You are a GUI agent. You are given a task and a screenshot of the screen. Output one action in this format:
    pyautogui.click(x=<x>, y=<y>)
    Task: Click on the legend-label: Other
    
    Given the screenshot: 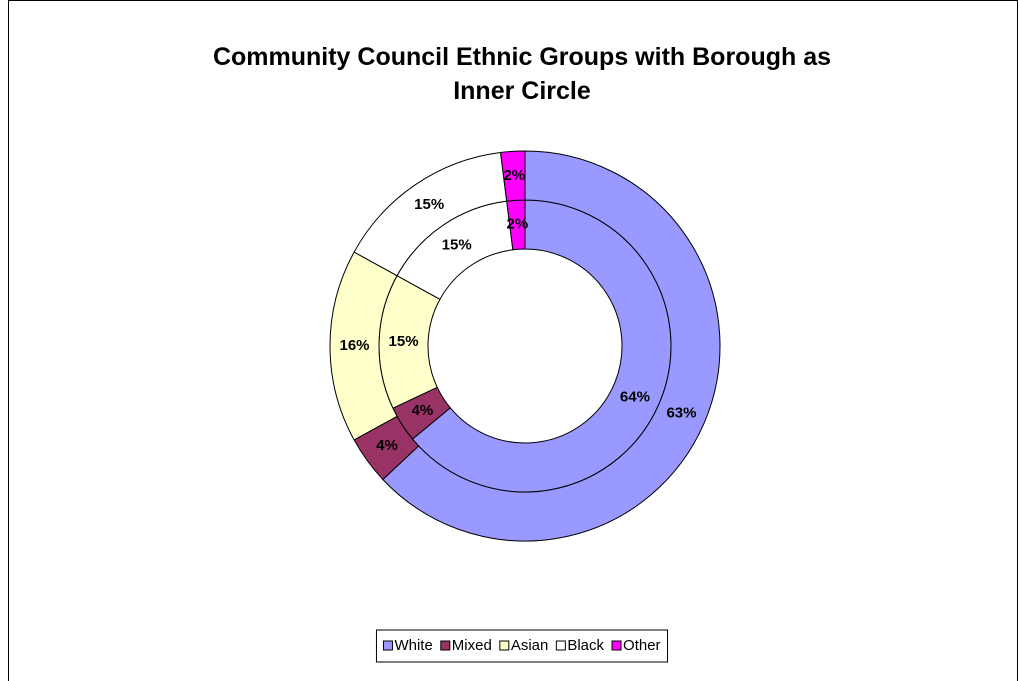 What is the action you would take?
    pyautogui.click(x=642, y=645)
    